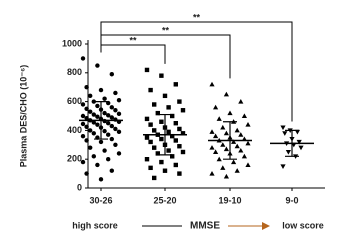 The height and width of the screenshot is (241, 356). Describe the element at coordinates (266, 226) in the screenshot. I see `arrow-head` at that location.